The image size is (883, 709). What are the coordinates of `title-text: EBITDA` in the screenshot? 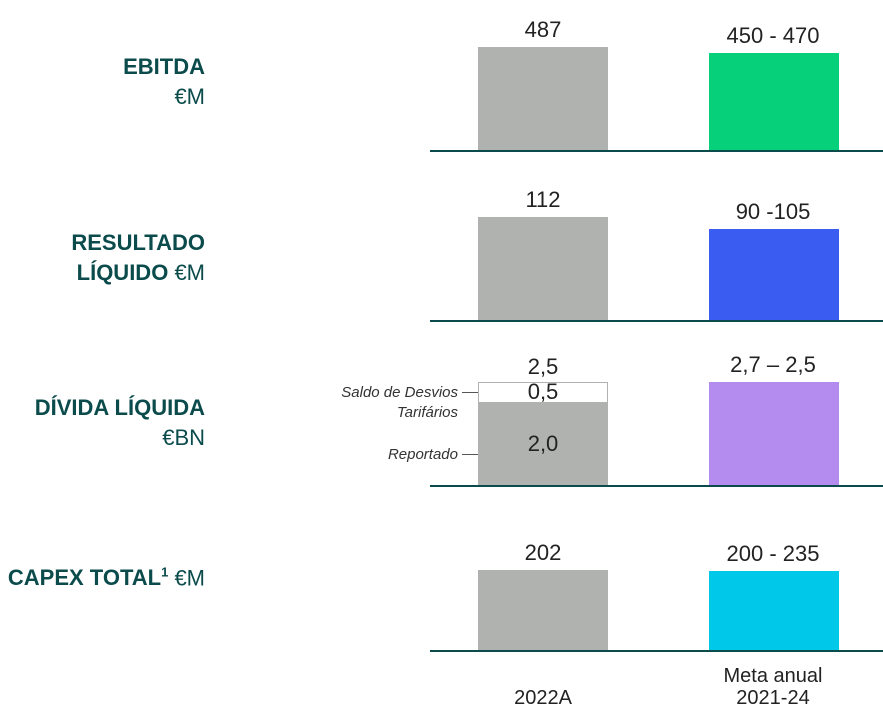 It's located at (164, 66).